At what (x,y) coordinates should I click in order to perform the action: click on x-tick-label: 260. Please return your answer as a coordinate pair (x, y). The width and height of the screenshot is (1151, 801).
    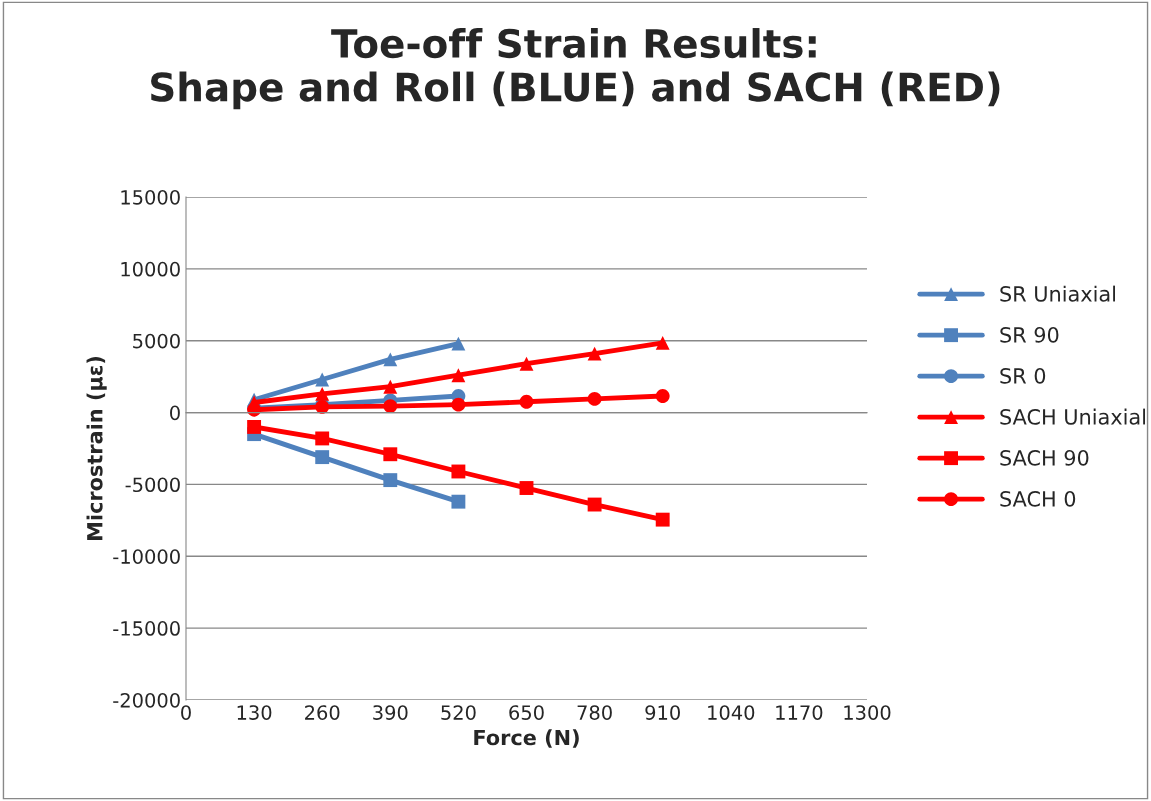
    Looking at the image, I should click on (322, 712).